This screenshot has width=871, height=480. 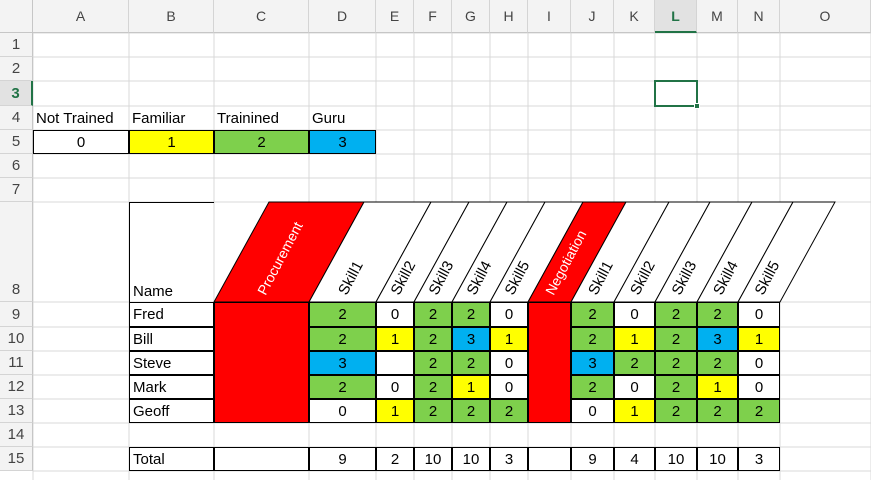 I want to click on row-header-4: 4, so click(x=16, y=118).